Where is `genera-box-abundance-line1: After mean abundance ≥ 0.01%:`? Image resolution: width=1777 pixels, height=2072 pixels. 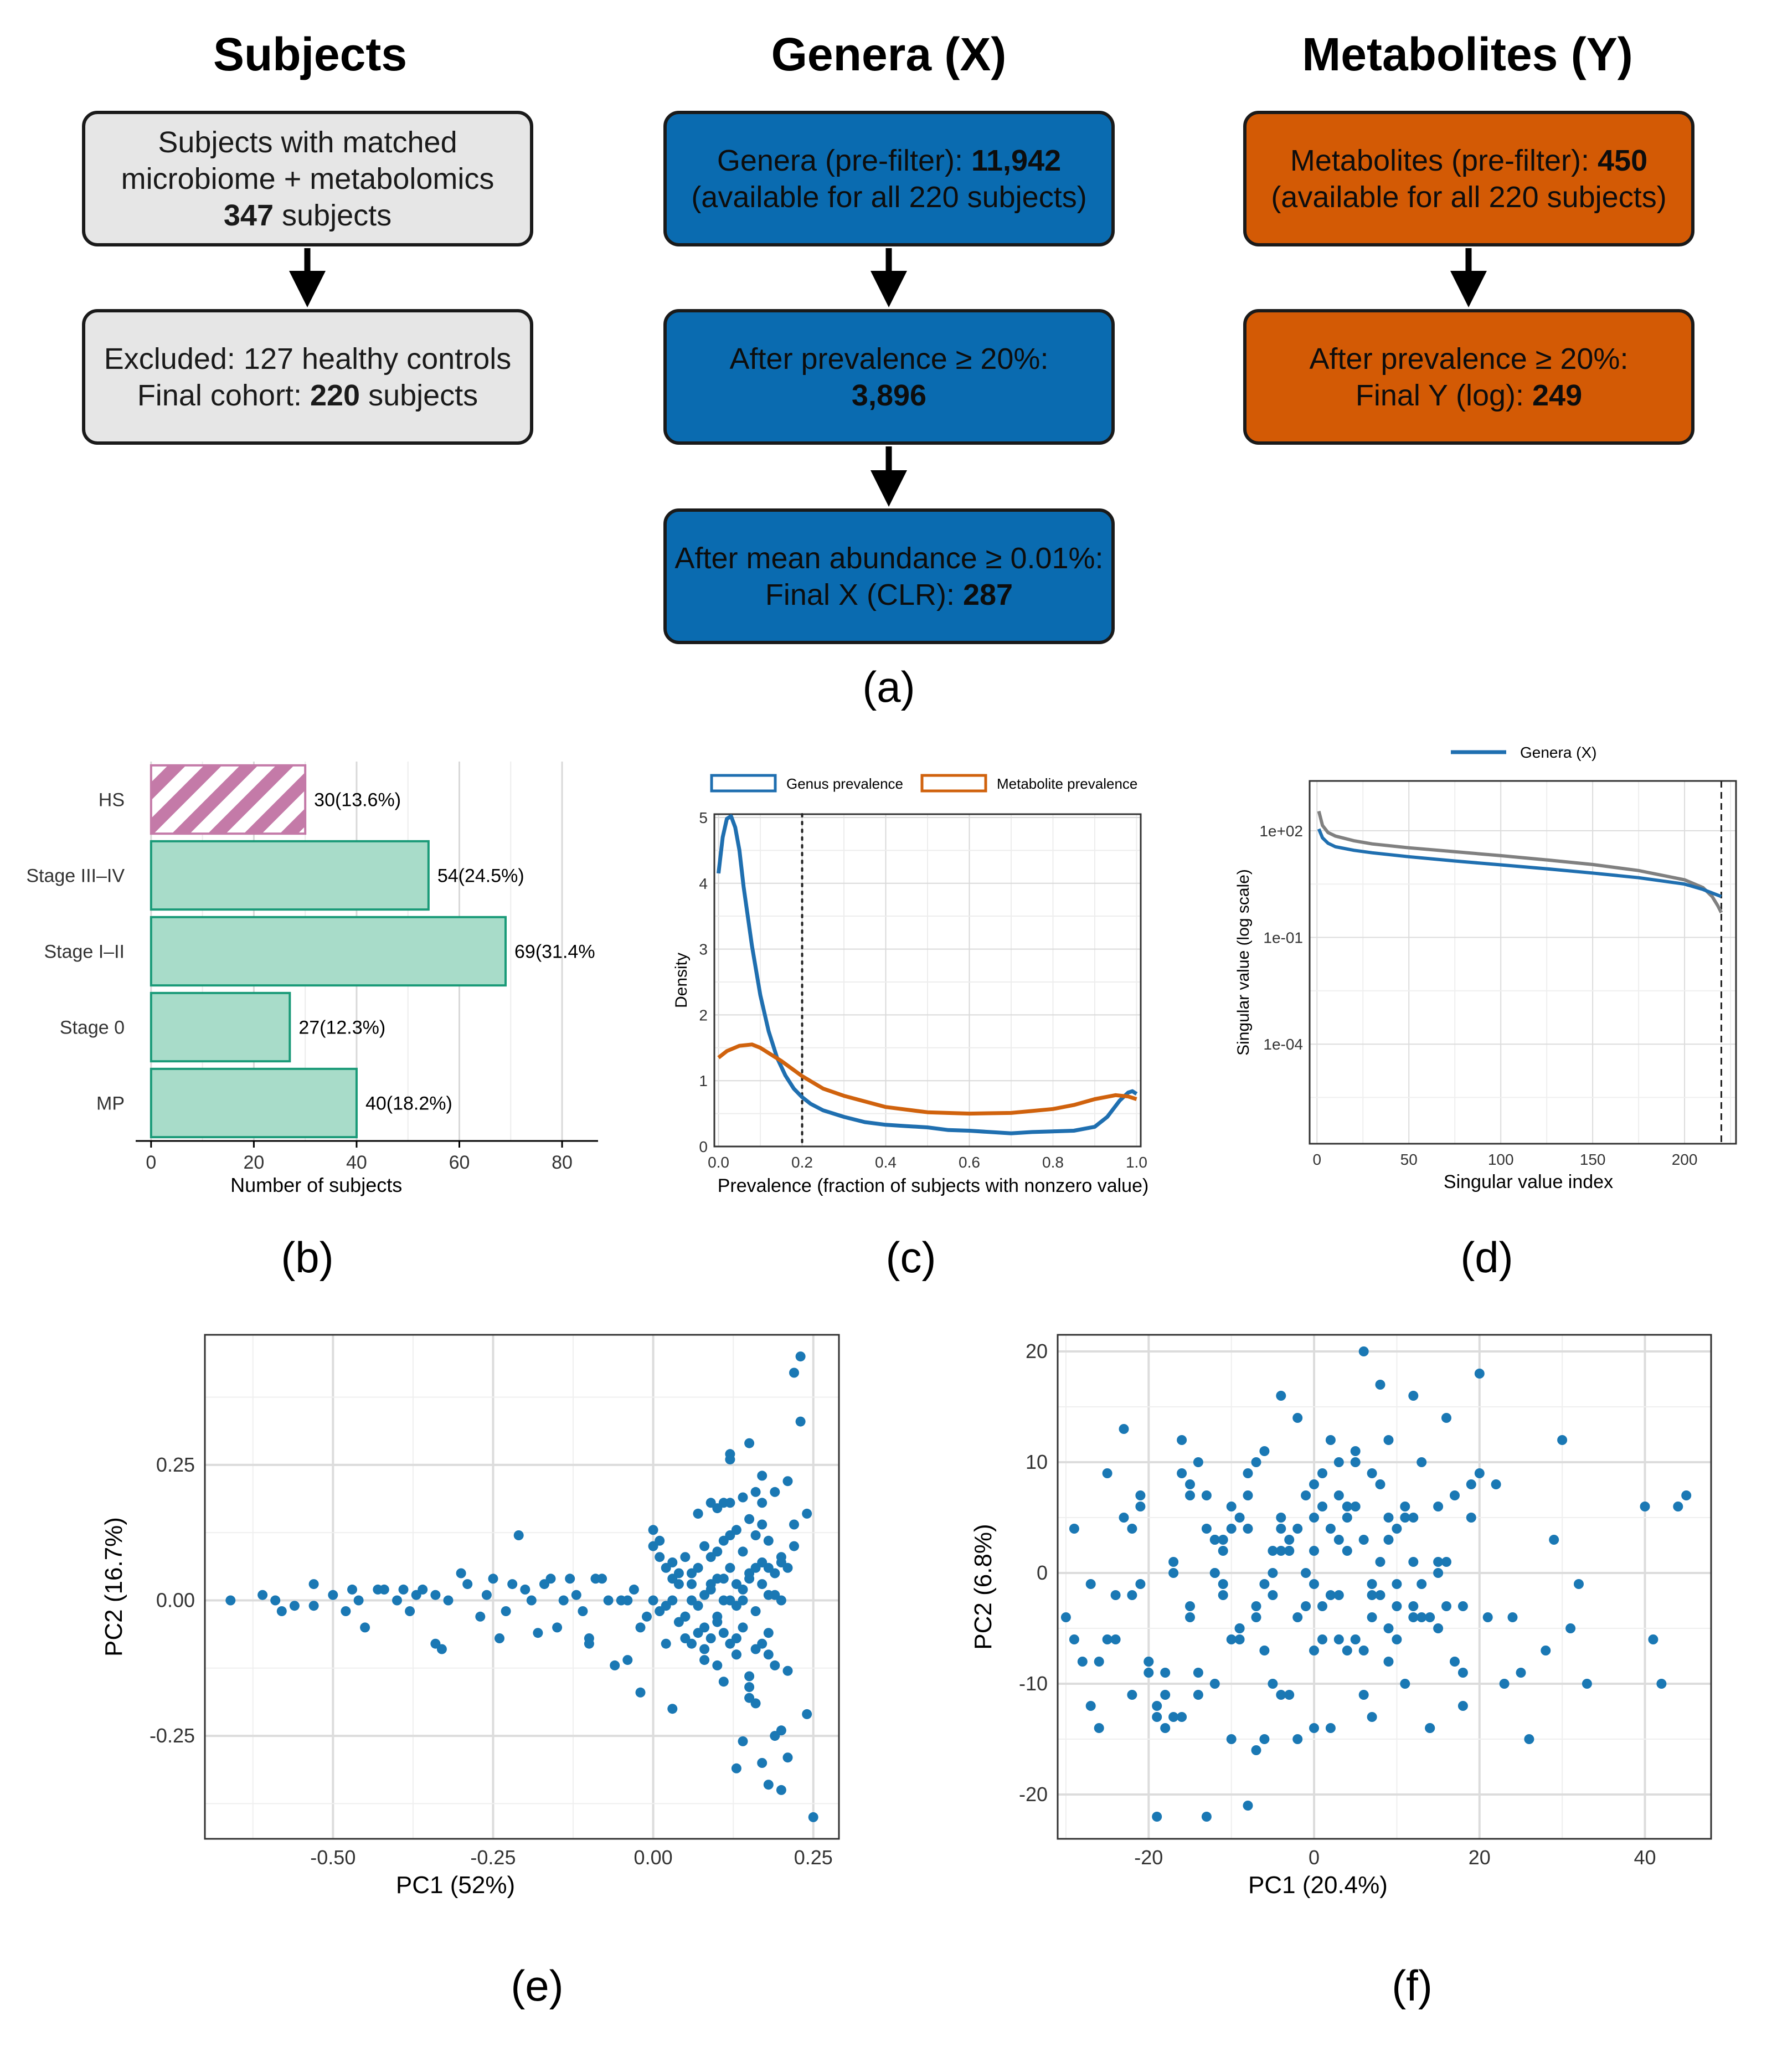 genera-box-abundance-line1: After mean abundance ≥ 0.01%: is located at coordinates (889, 558).